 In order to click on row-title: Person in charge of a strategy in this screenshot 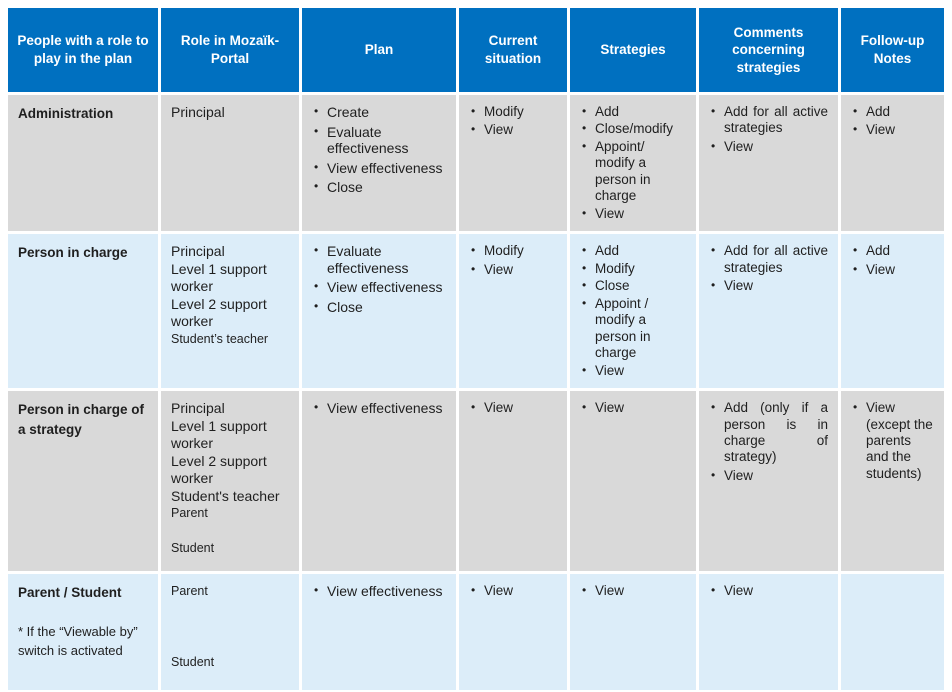, I will do `click(81, 420)`.